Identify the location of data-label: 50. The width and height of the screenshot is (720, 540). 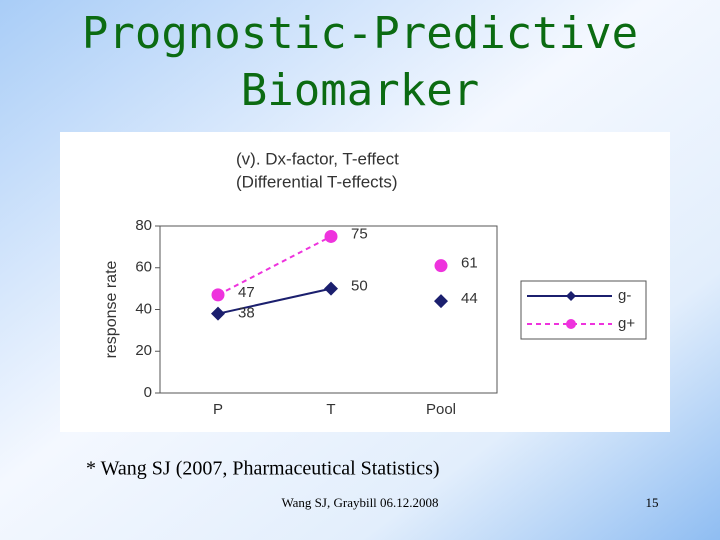
(359, 286).